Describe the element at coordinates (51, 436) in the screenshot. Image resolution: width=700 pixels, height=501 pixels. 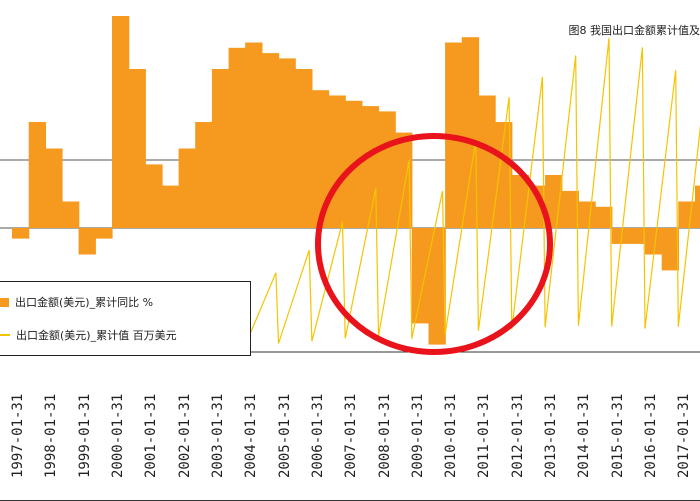
I see `x-tick-label: 1998-01-31` at that location.